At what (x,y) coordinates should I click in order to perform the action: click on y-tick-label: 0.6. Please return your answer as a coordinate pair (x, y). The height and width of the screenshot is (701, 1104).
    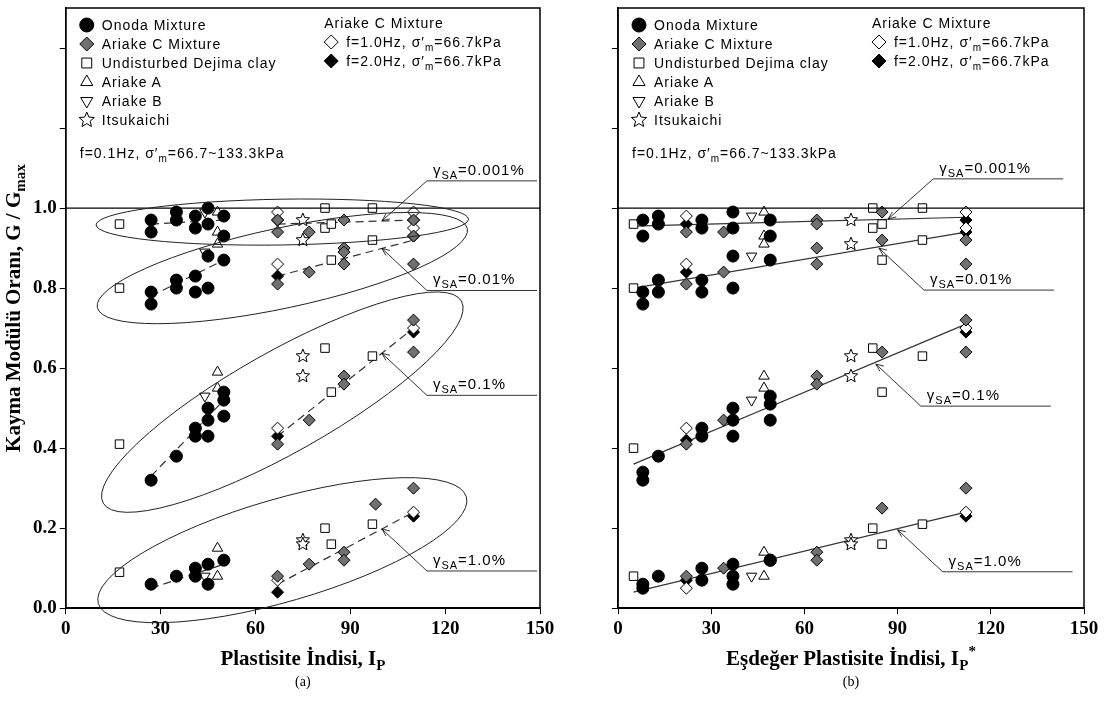
    Looking at the image, I should click on (45, 367).